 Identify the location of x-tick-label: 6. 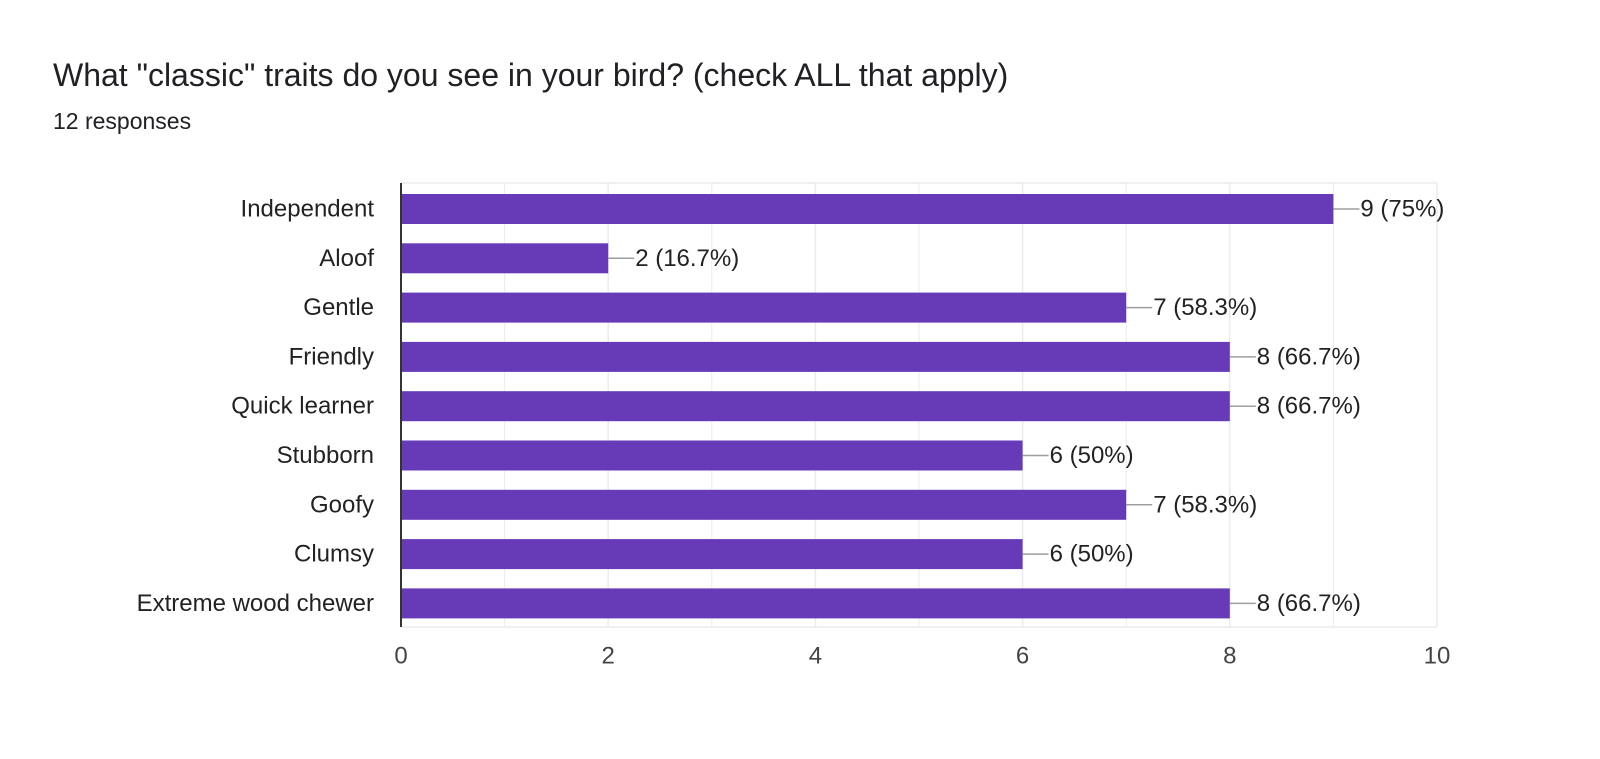
(1022, 656).